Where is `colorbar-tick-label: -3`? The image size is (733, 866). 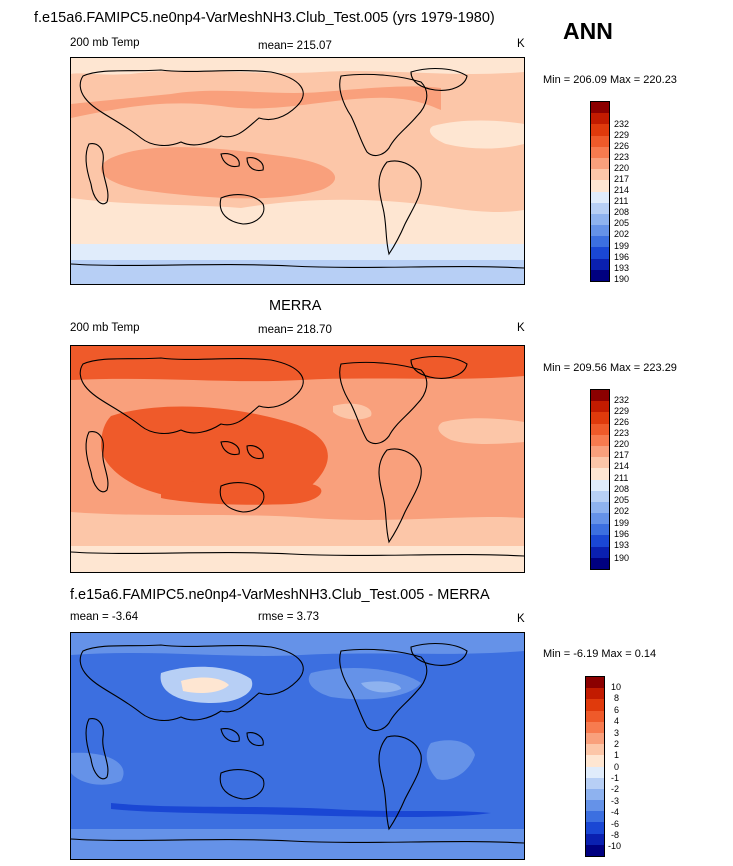 colorbar-tick-label: -3 is located at coordinates (615, 801).